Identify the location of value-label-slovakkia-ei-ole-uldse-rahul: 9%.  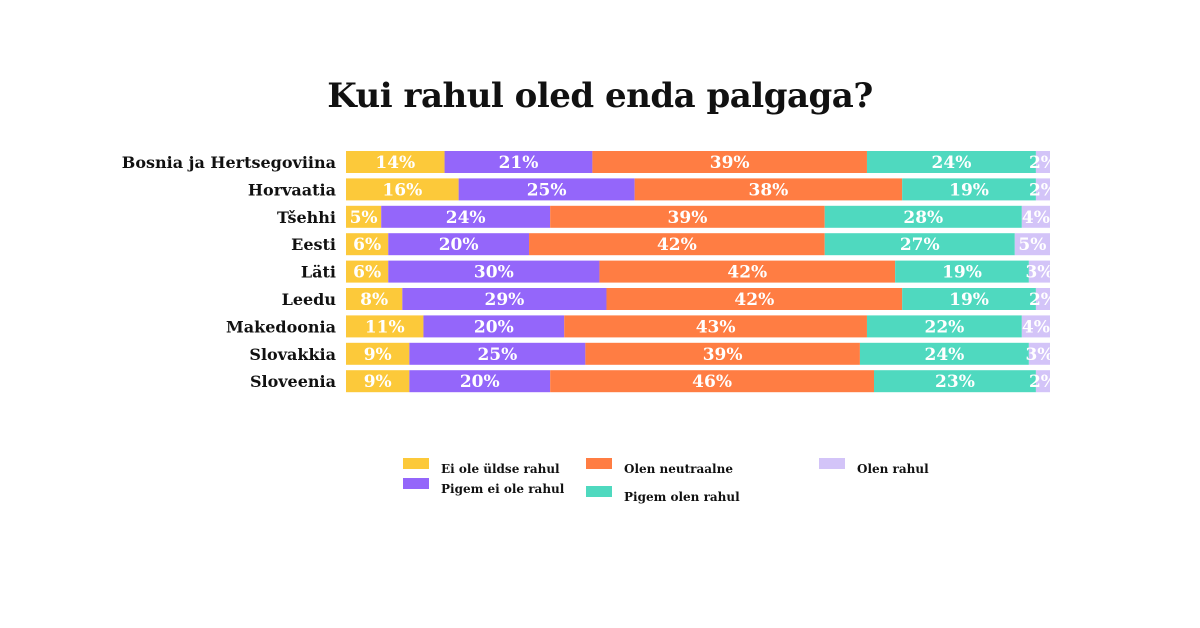
(378, 355).